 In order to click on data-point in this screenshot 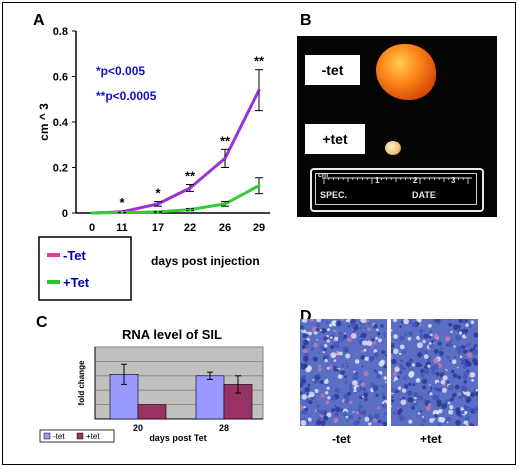, I will do `click(190, 210)`.